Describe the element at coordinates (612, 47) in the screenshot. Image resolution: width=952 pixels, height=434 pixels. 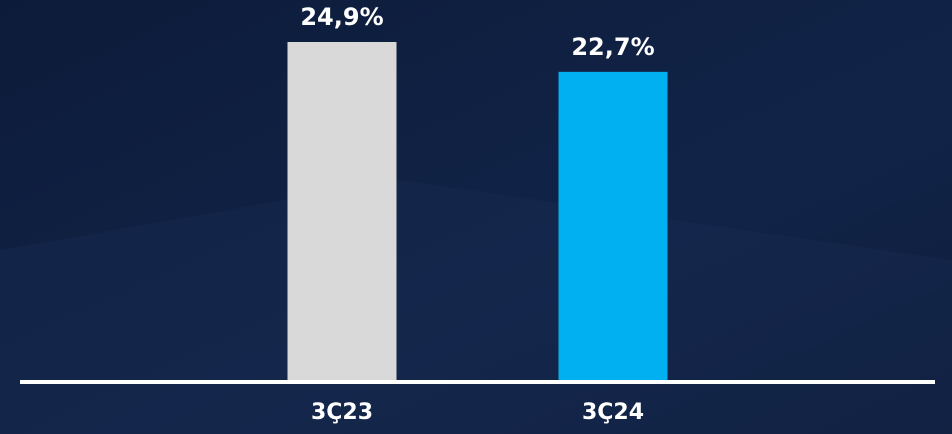
I see `value-label: 22,7%` at that location.